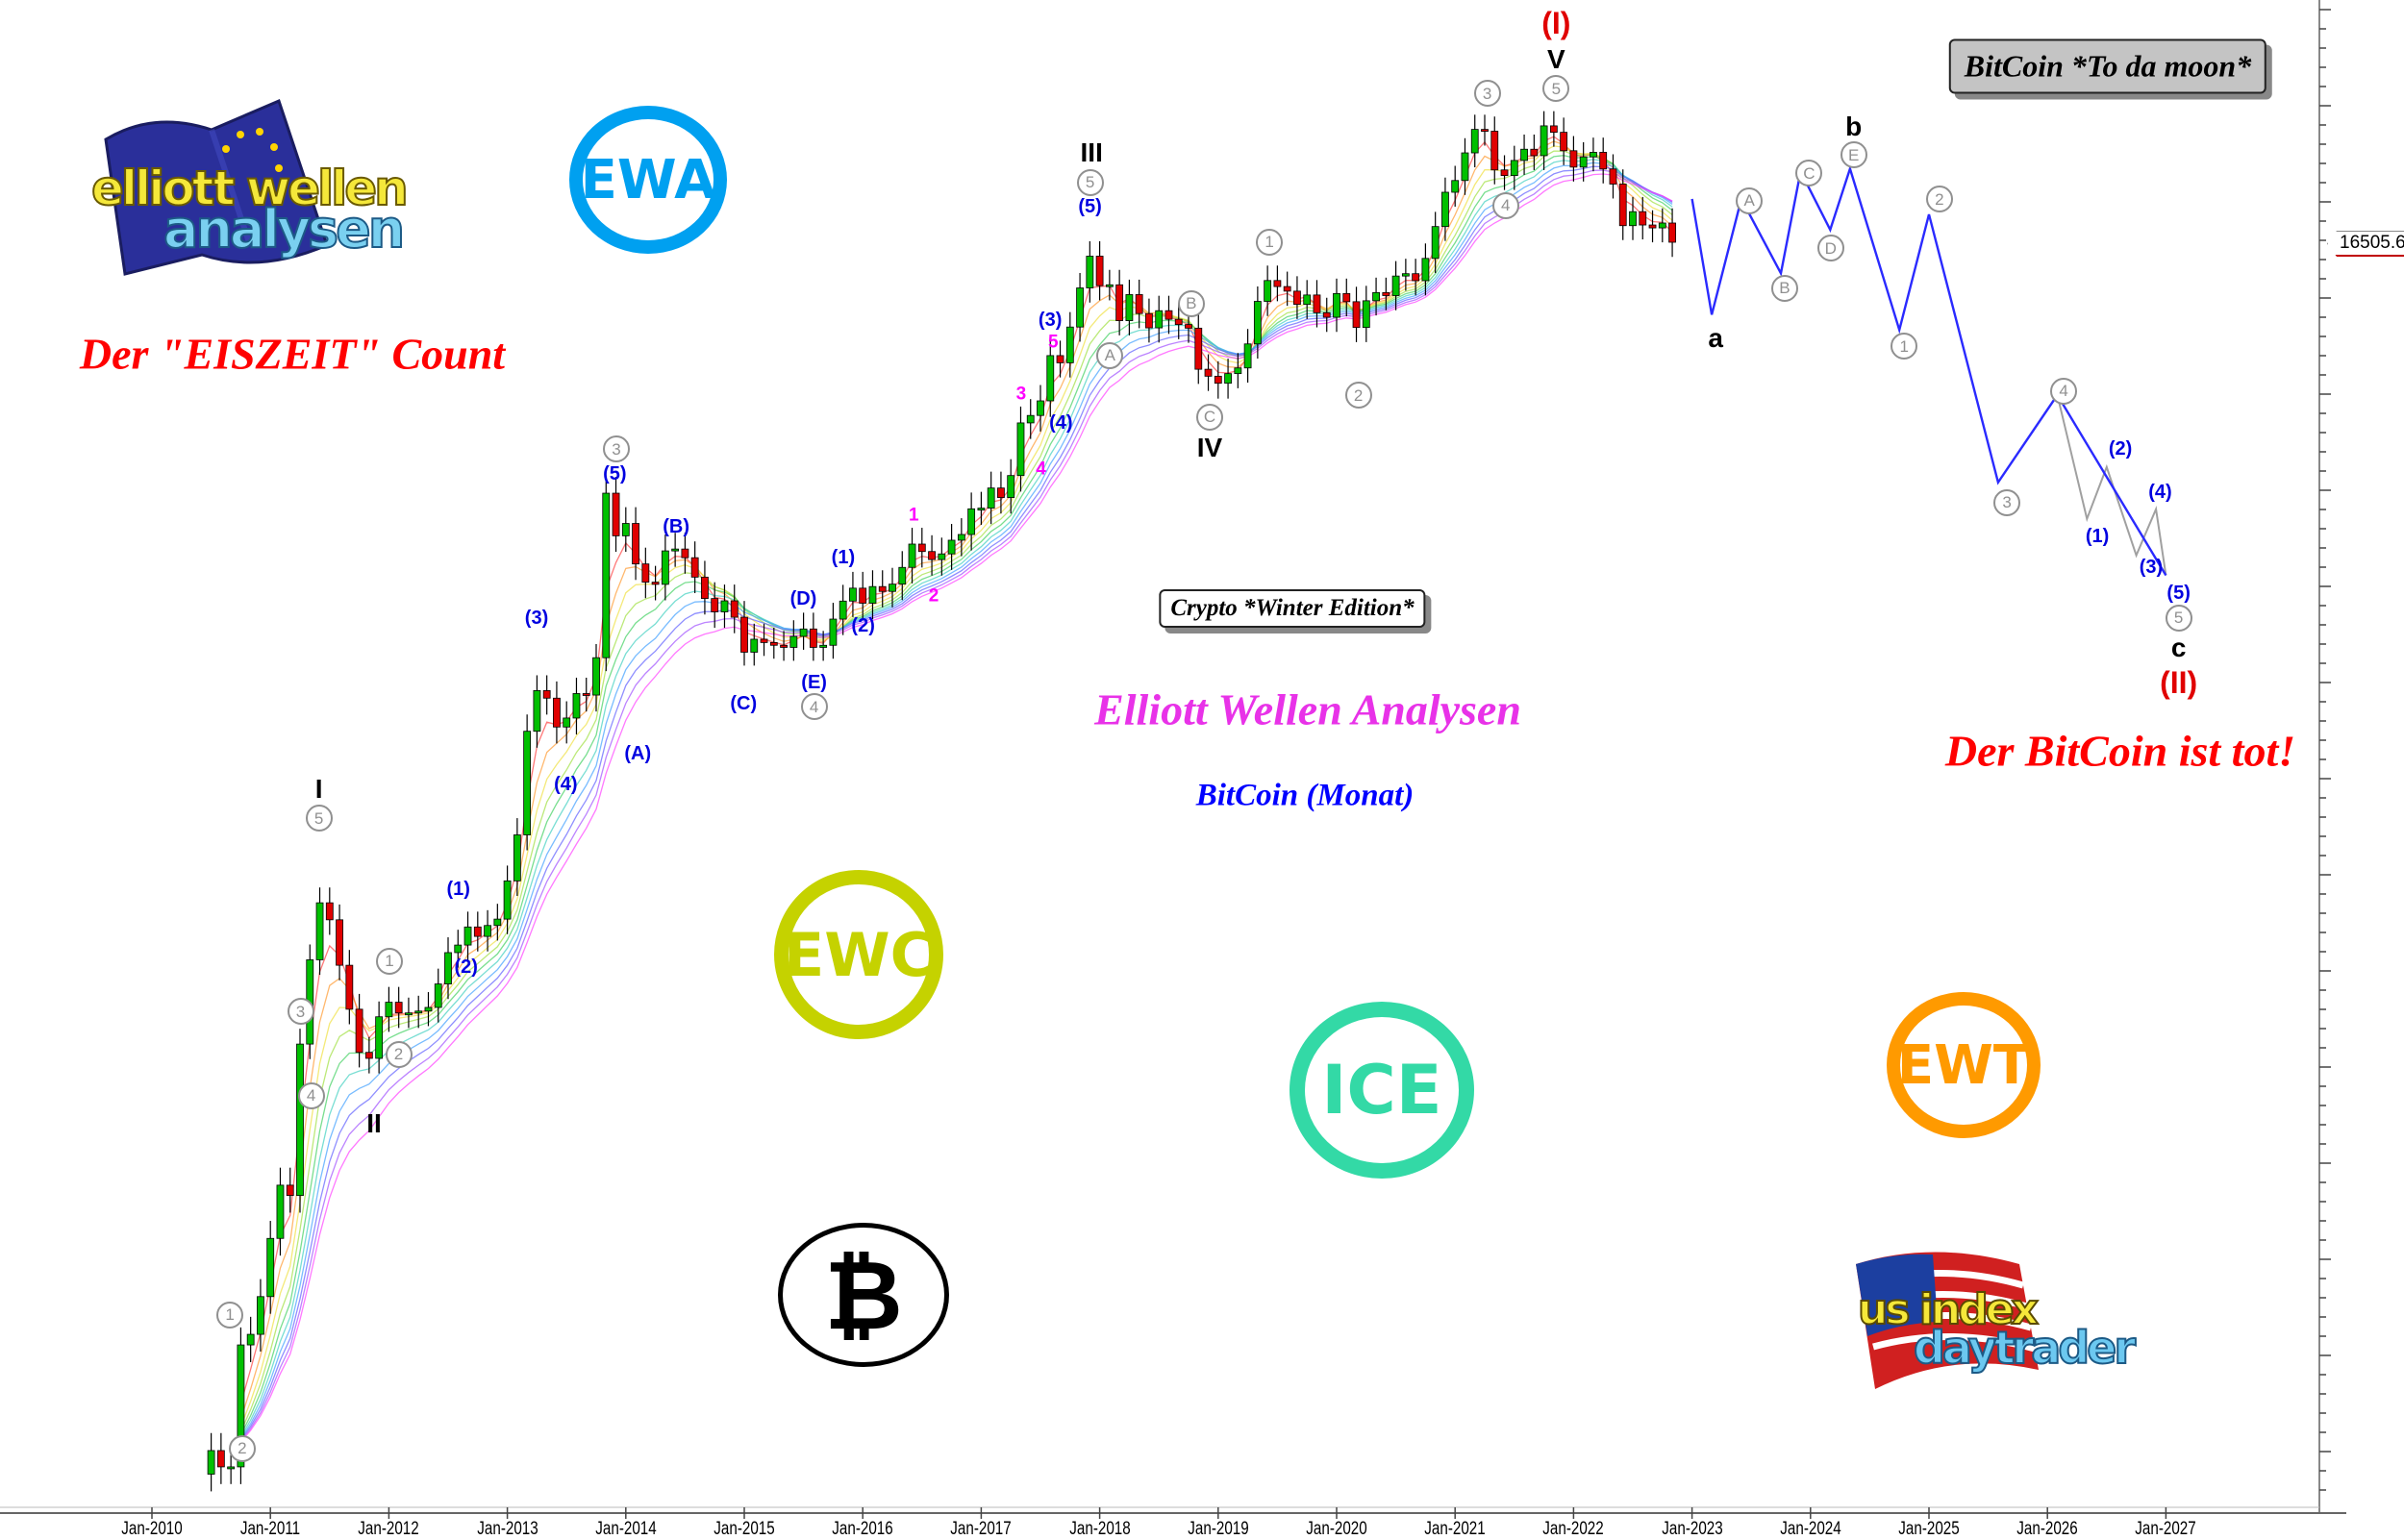  Describe the element at coordinates (862, 1529) in the screenshot. I see `x-tick-label: Jan-2016` at that location.